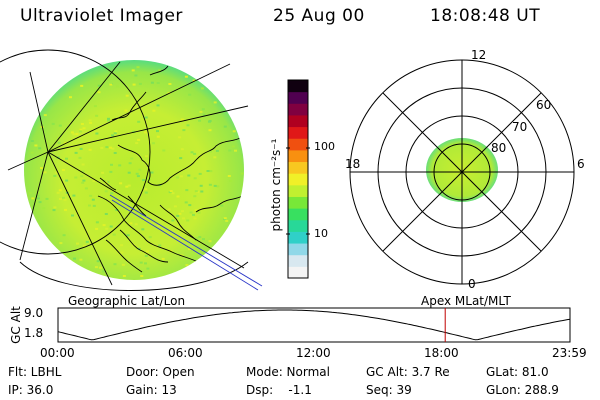 Image resolution: width=600 pixels, height=400 pixels. Describe the element at coordinates (581, 164) in the screenshot. I see `mlt-label-6: 6` at that location.